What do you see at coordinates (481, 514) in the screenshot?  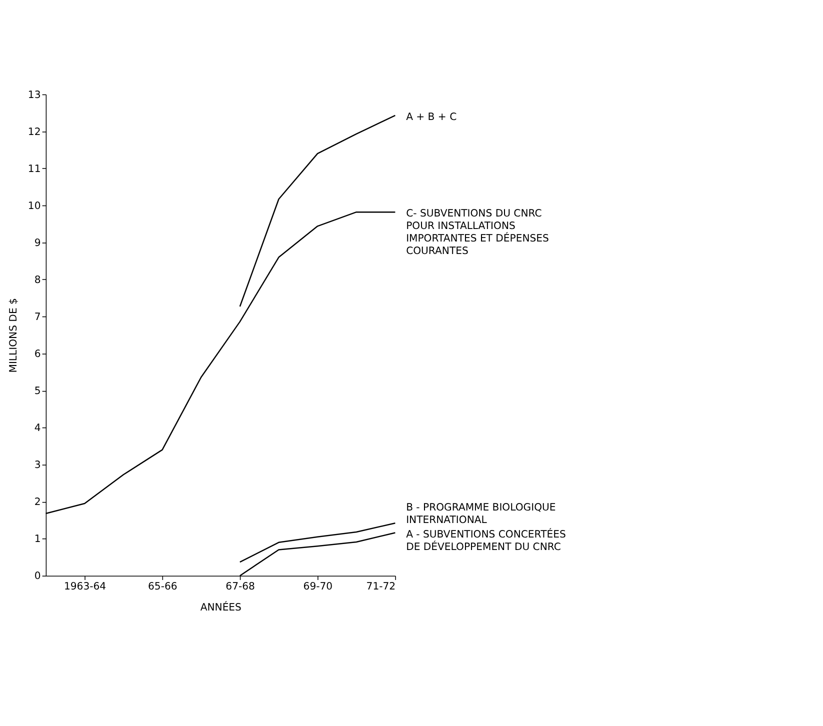 I see `series-label: B - PROGRAMME BIOLOGIQUE INTERNATIONAL` at bounding box center [481, 514].